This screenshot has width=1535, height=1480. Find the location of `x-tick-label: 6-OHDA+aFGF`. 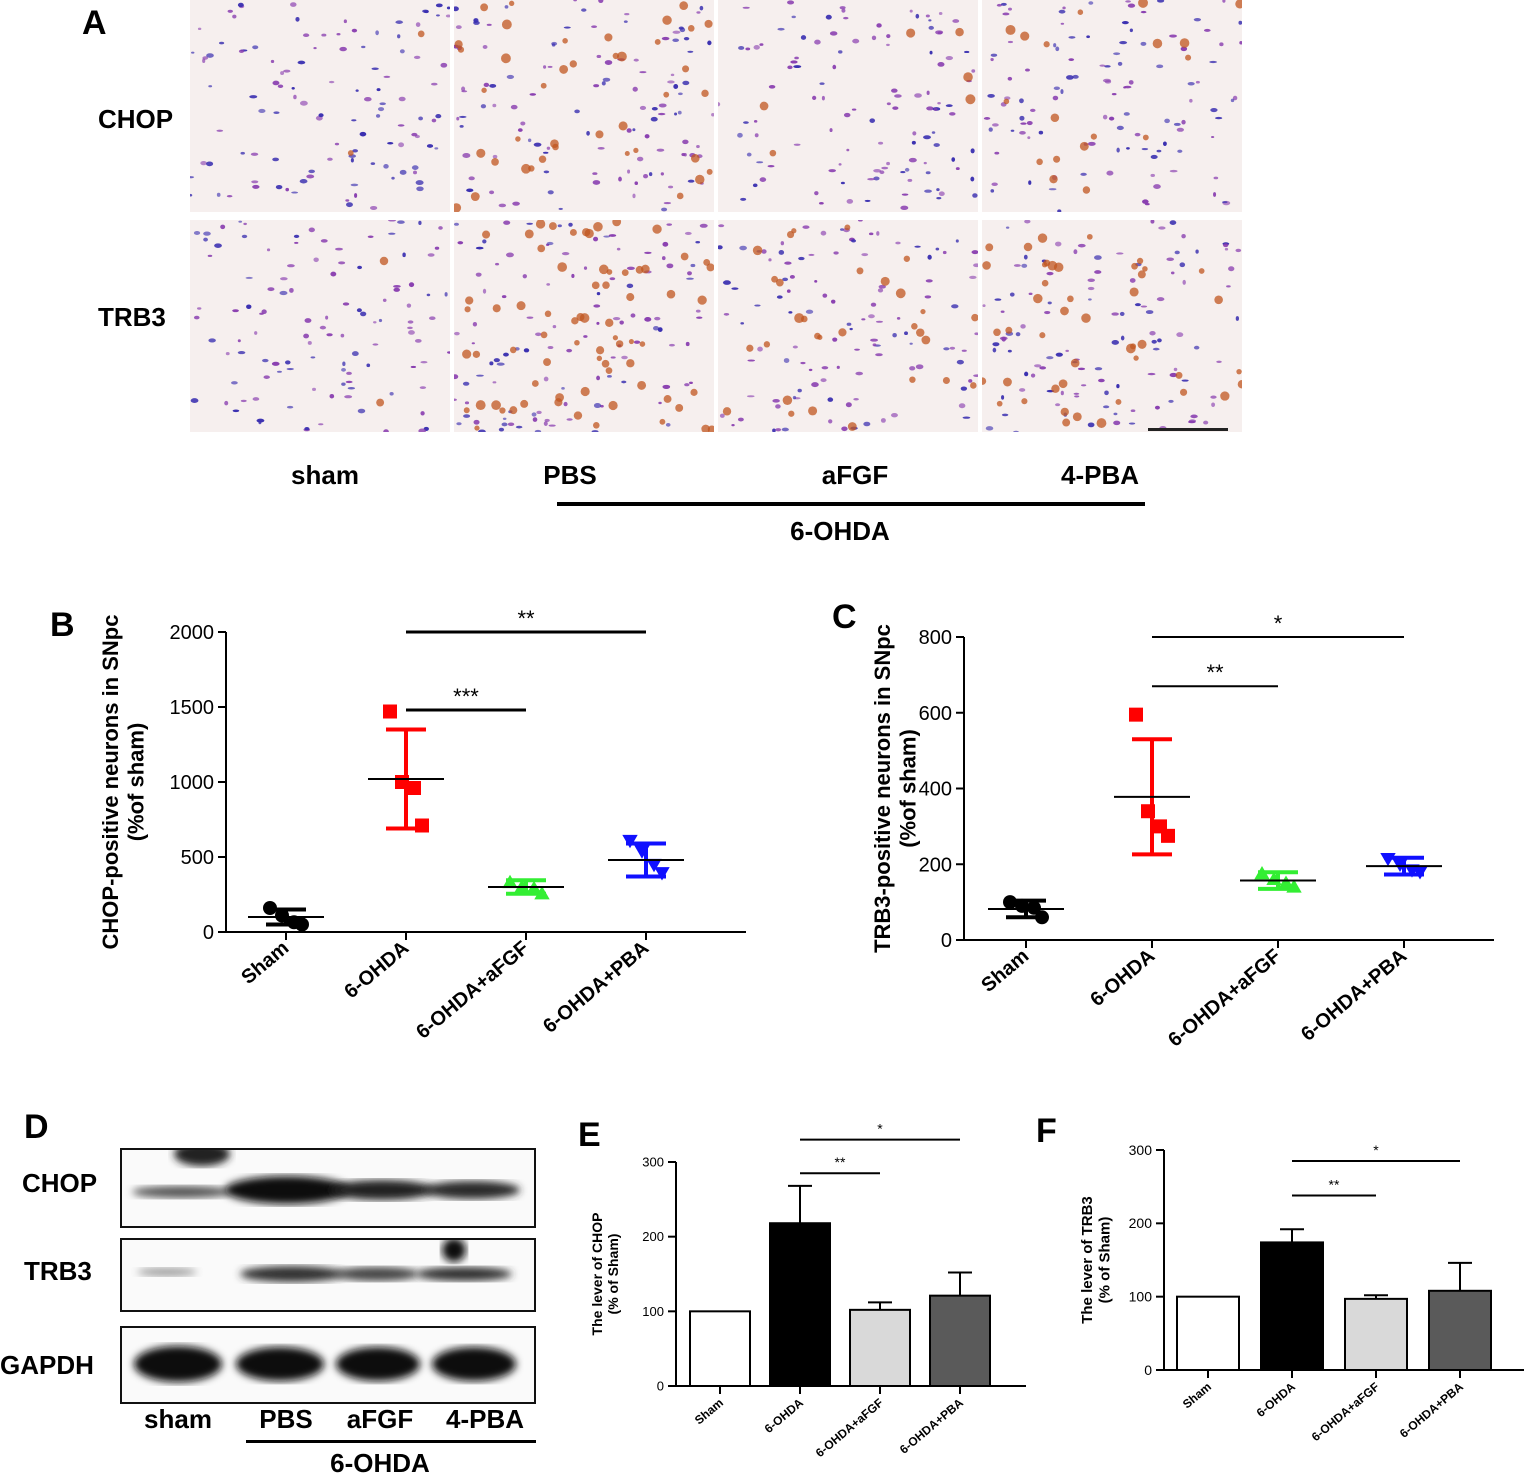

x-tick-label: 6-OHDA+aFGF is located at coordinates (1224, 998).